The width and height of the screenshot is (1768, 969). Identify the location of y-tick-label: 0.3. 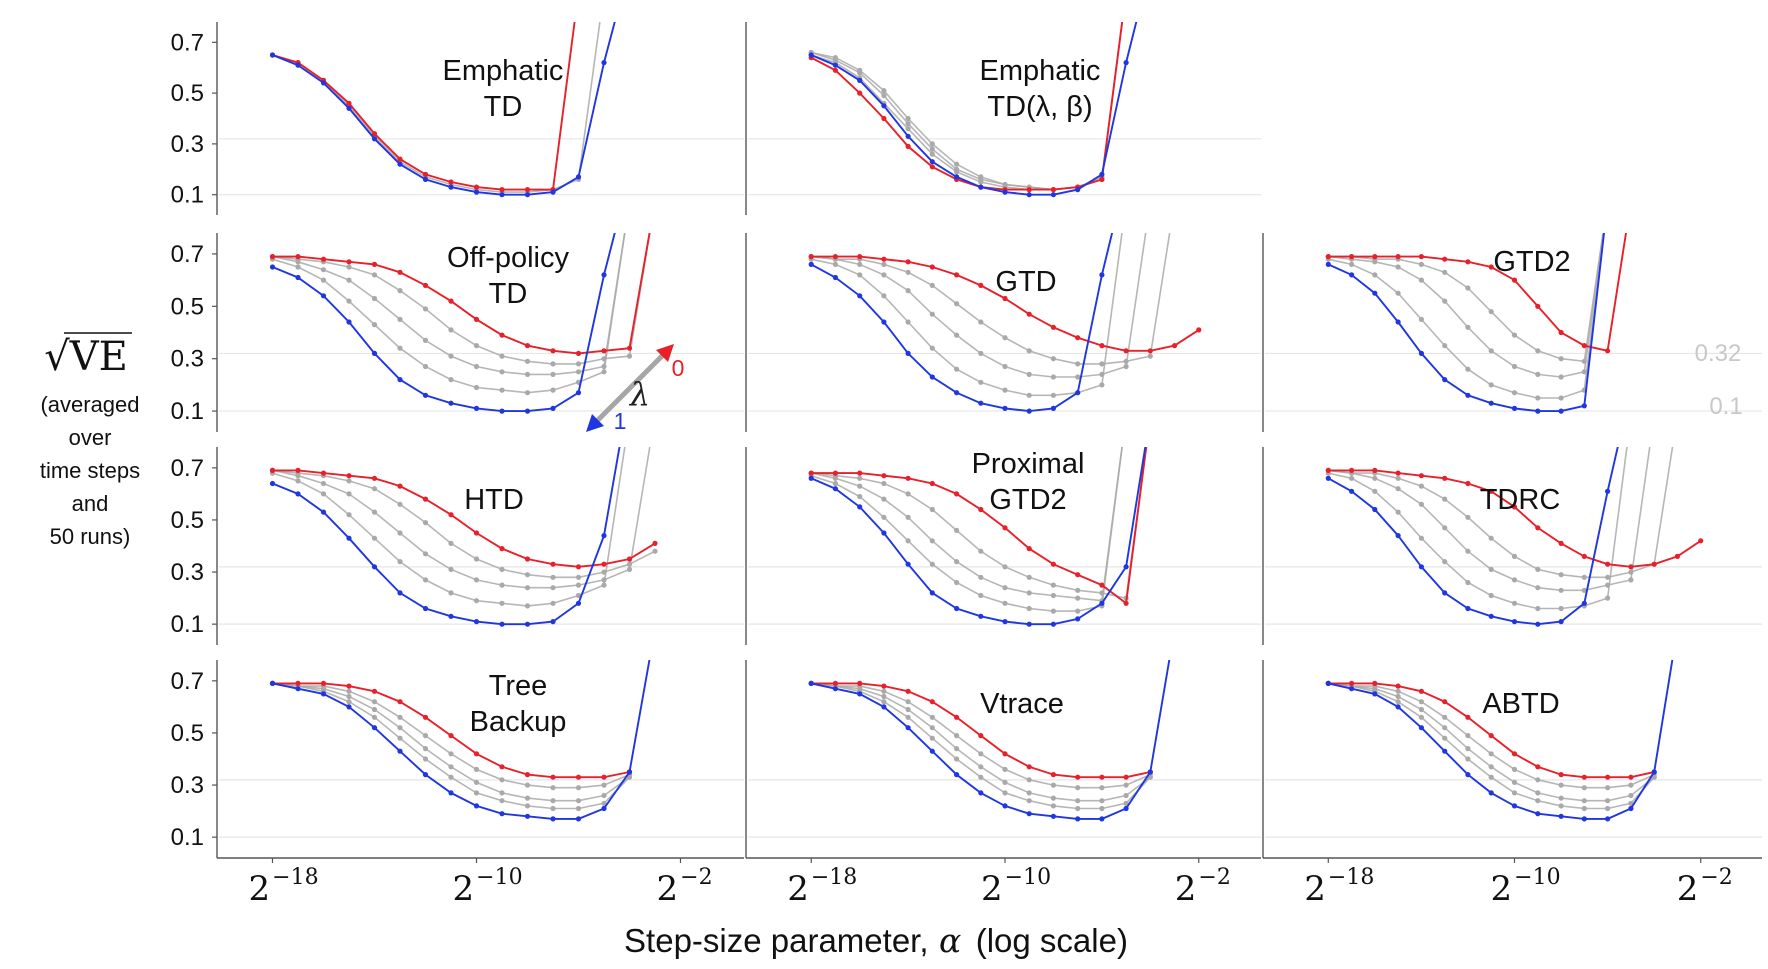
(187, 572).